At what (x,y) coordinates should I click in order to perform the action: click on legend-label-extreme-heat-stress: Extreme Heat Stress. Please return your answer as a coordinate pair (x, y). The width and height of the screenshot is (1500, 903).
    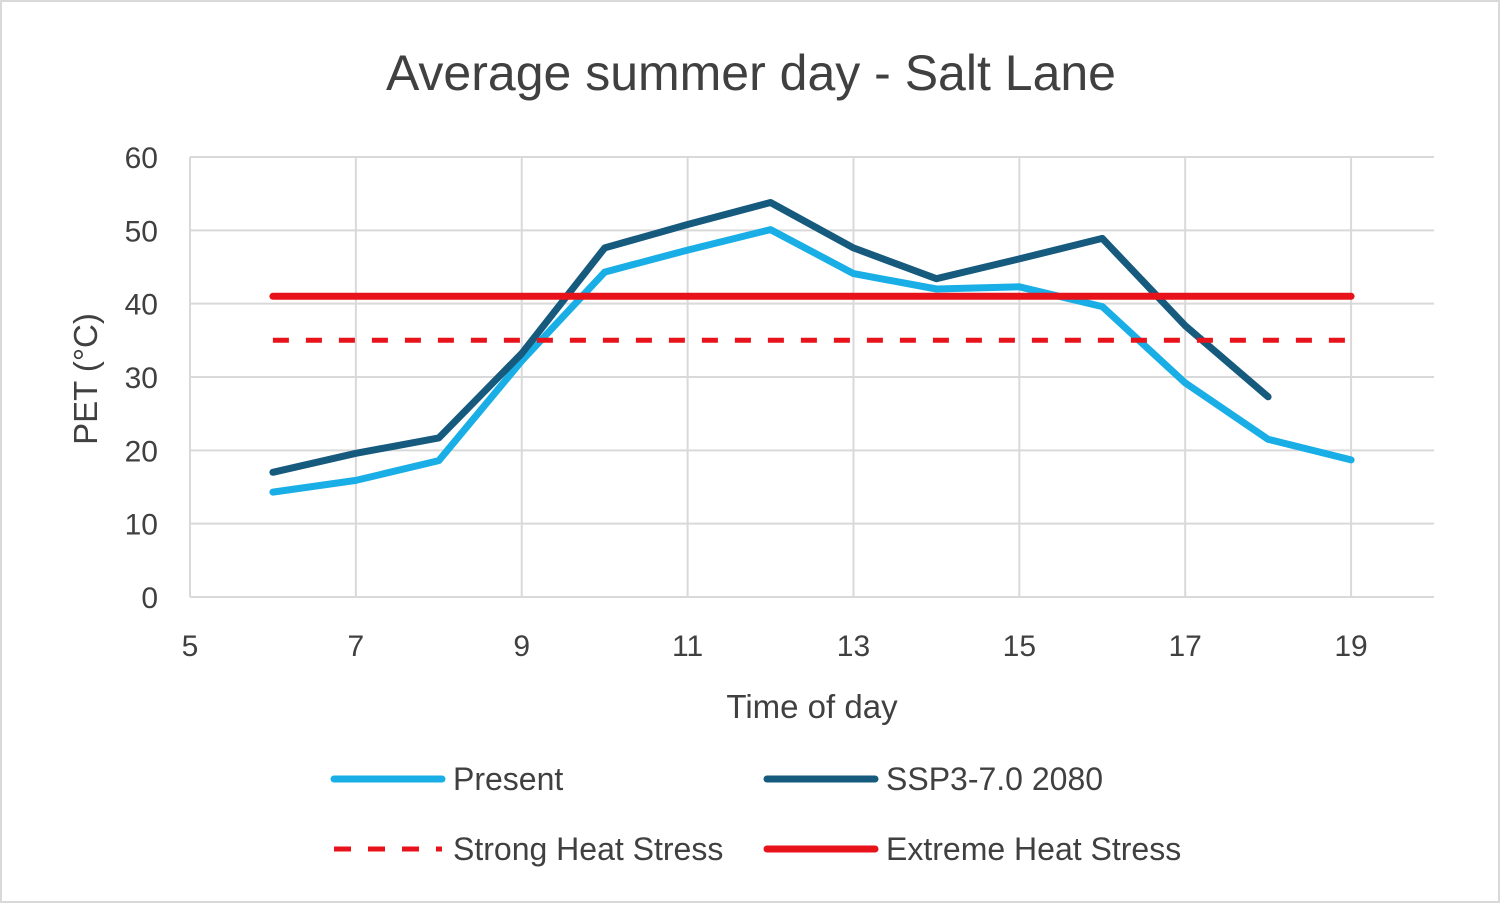
    Looking at the image, I should click on (1033, 849).